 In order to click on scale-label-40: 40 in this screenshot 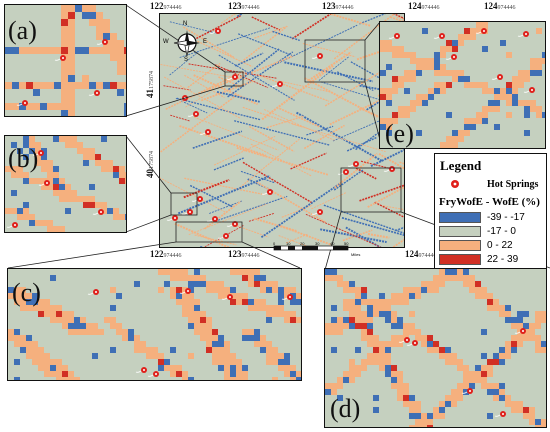, I will do `click(332, 243)`.